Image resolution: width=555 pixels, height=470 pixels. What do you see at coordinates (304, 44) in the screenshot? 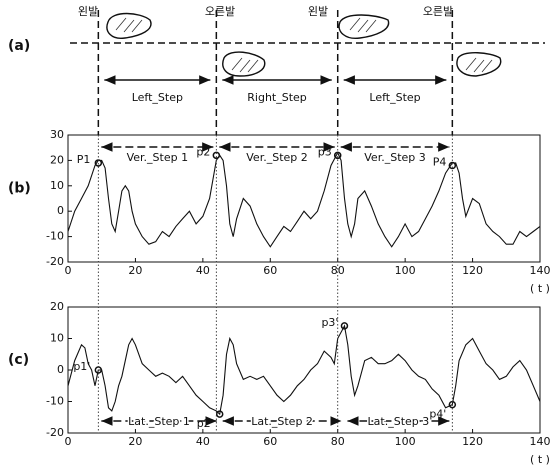
I see `feet` at bounding box center [304, 44].